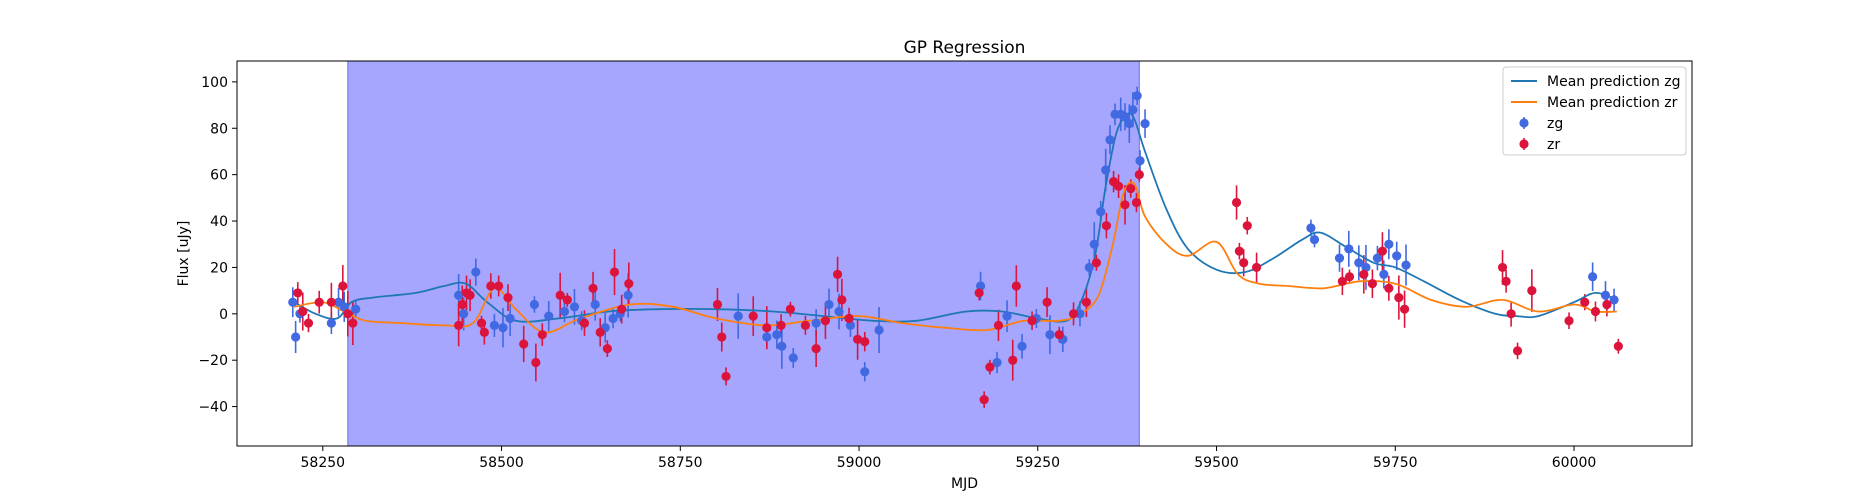 The width and height of the screenshot is (1875, 500). Describe the element at coordinates (949, 458) in the screenshot. I see `x-ticks: 58250 58500 58750 59000 59250 59500 59750 60000` at that location.